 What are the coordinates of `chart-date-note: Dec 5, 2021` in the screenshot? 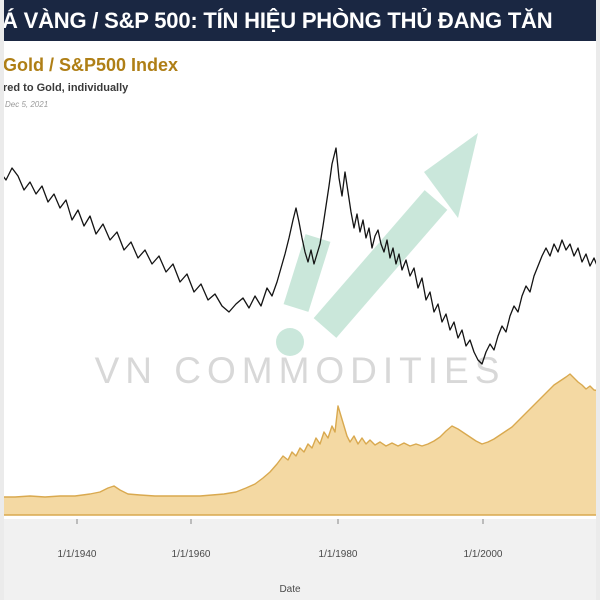 It's located at (27, 104).